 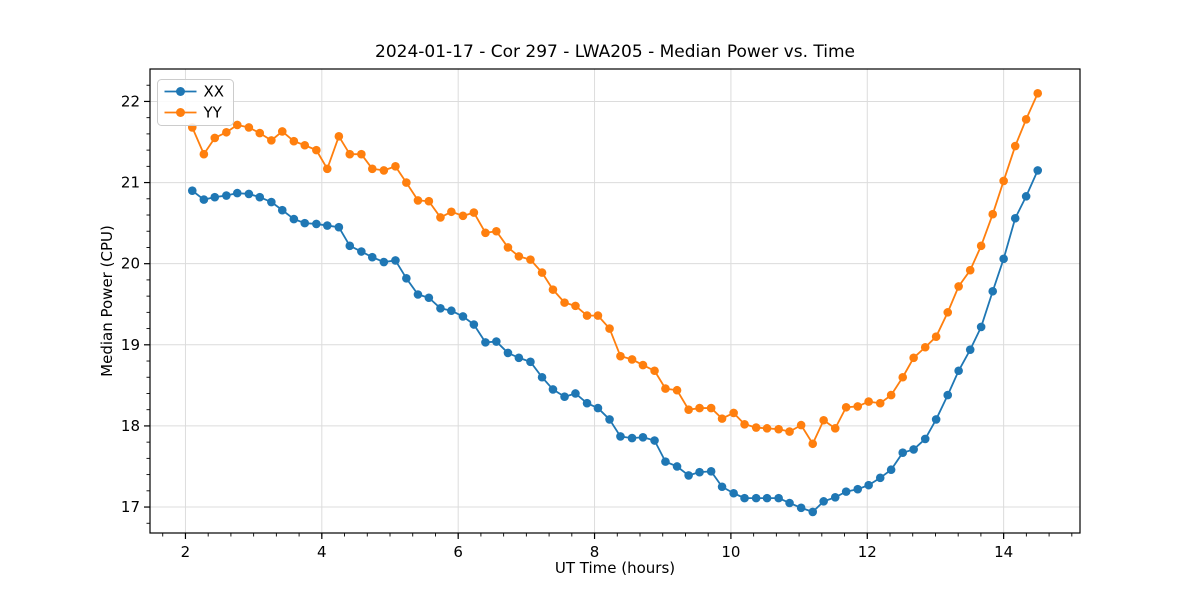 I want to click on legend-label: YY, so click(x=213, y=113).